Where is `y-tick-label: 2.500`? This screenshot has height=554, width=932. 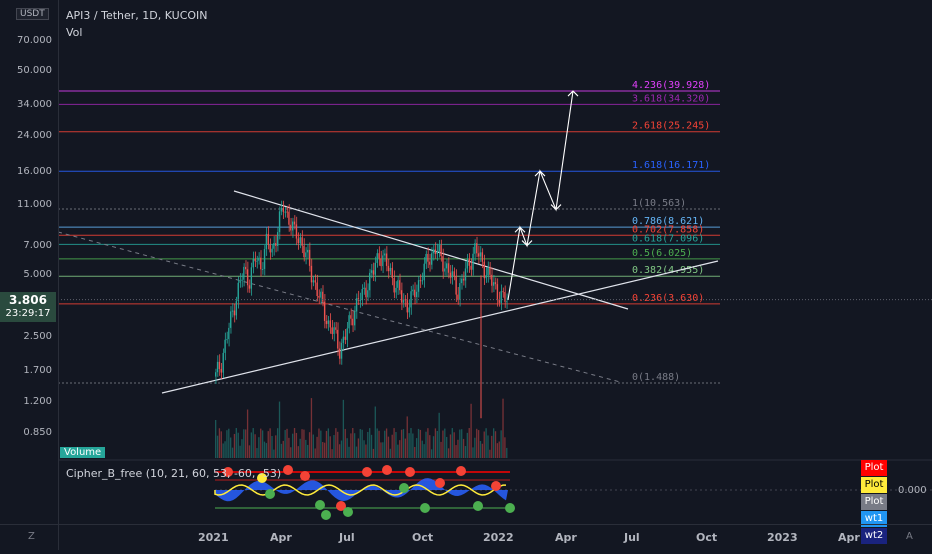 y-tick-label: 2.500 is located at coordinates (37, 336).